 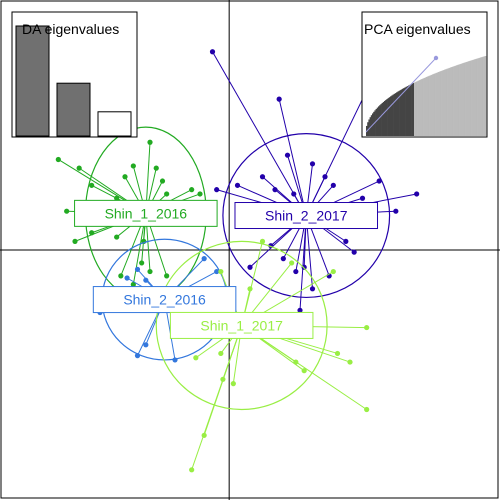 What do you see at coordinates (436, 58) in the screenshot?
I see `pca-cumulative-point` at bounding box center [436, 58].